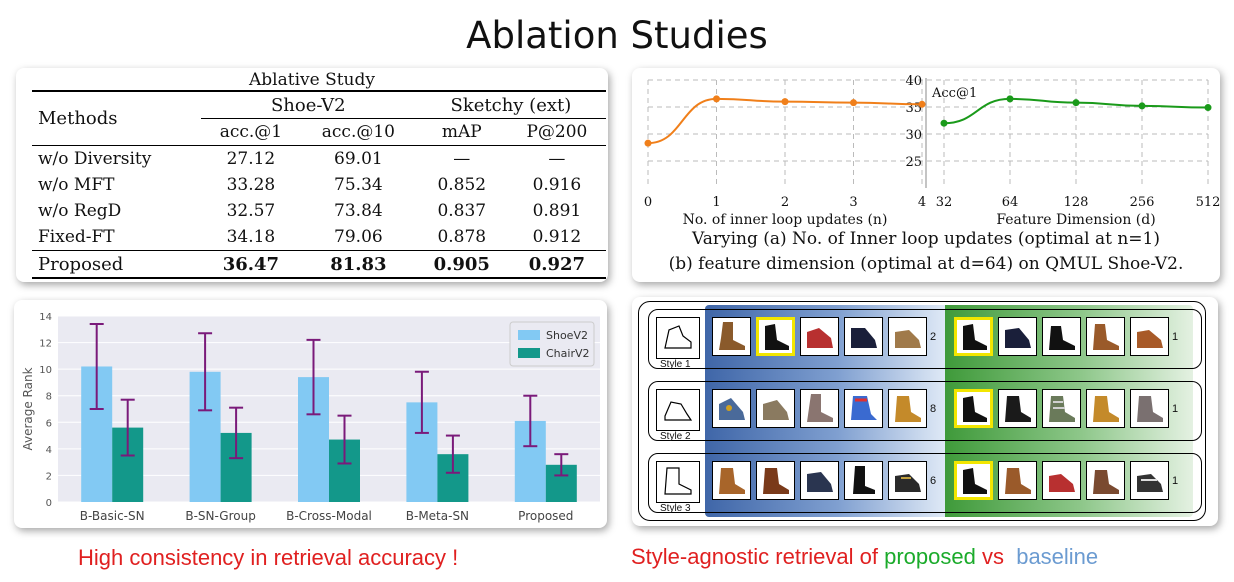 This screenshot has width=1234, height=582. Describe the element at coordinates (49, 476) in the screenshot. I see `y-tick-label: 2` at that location.